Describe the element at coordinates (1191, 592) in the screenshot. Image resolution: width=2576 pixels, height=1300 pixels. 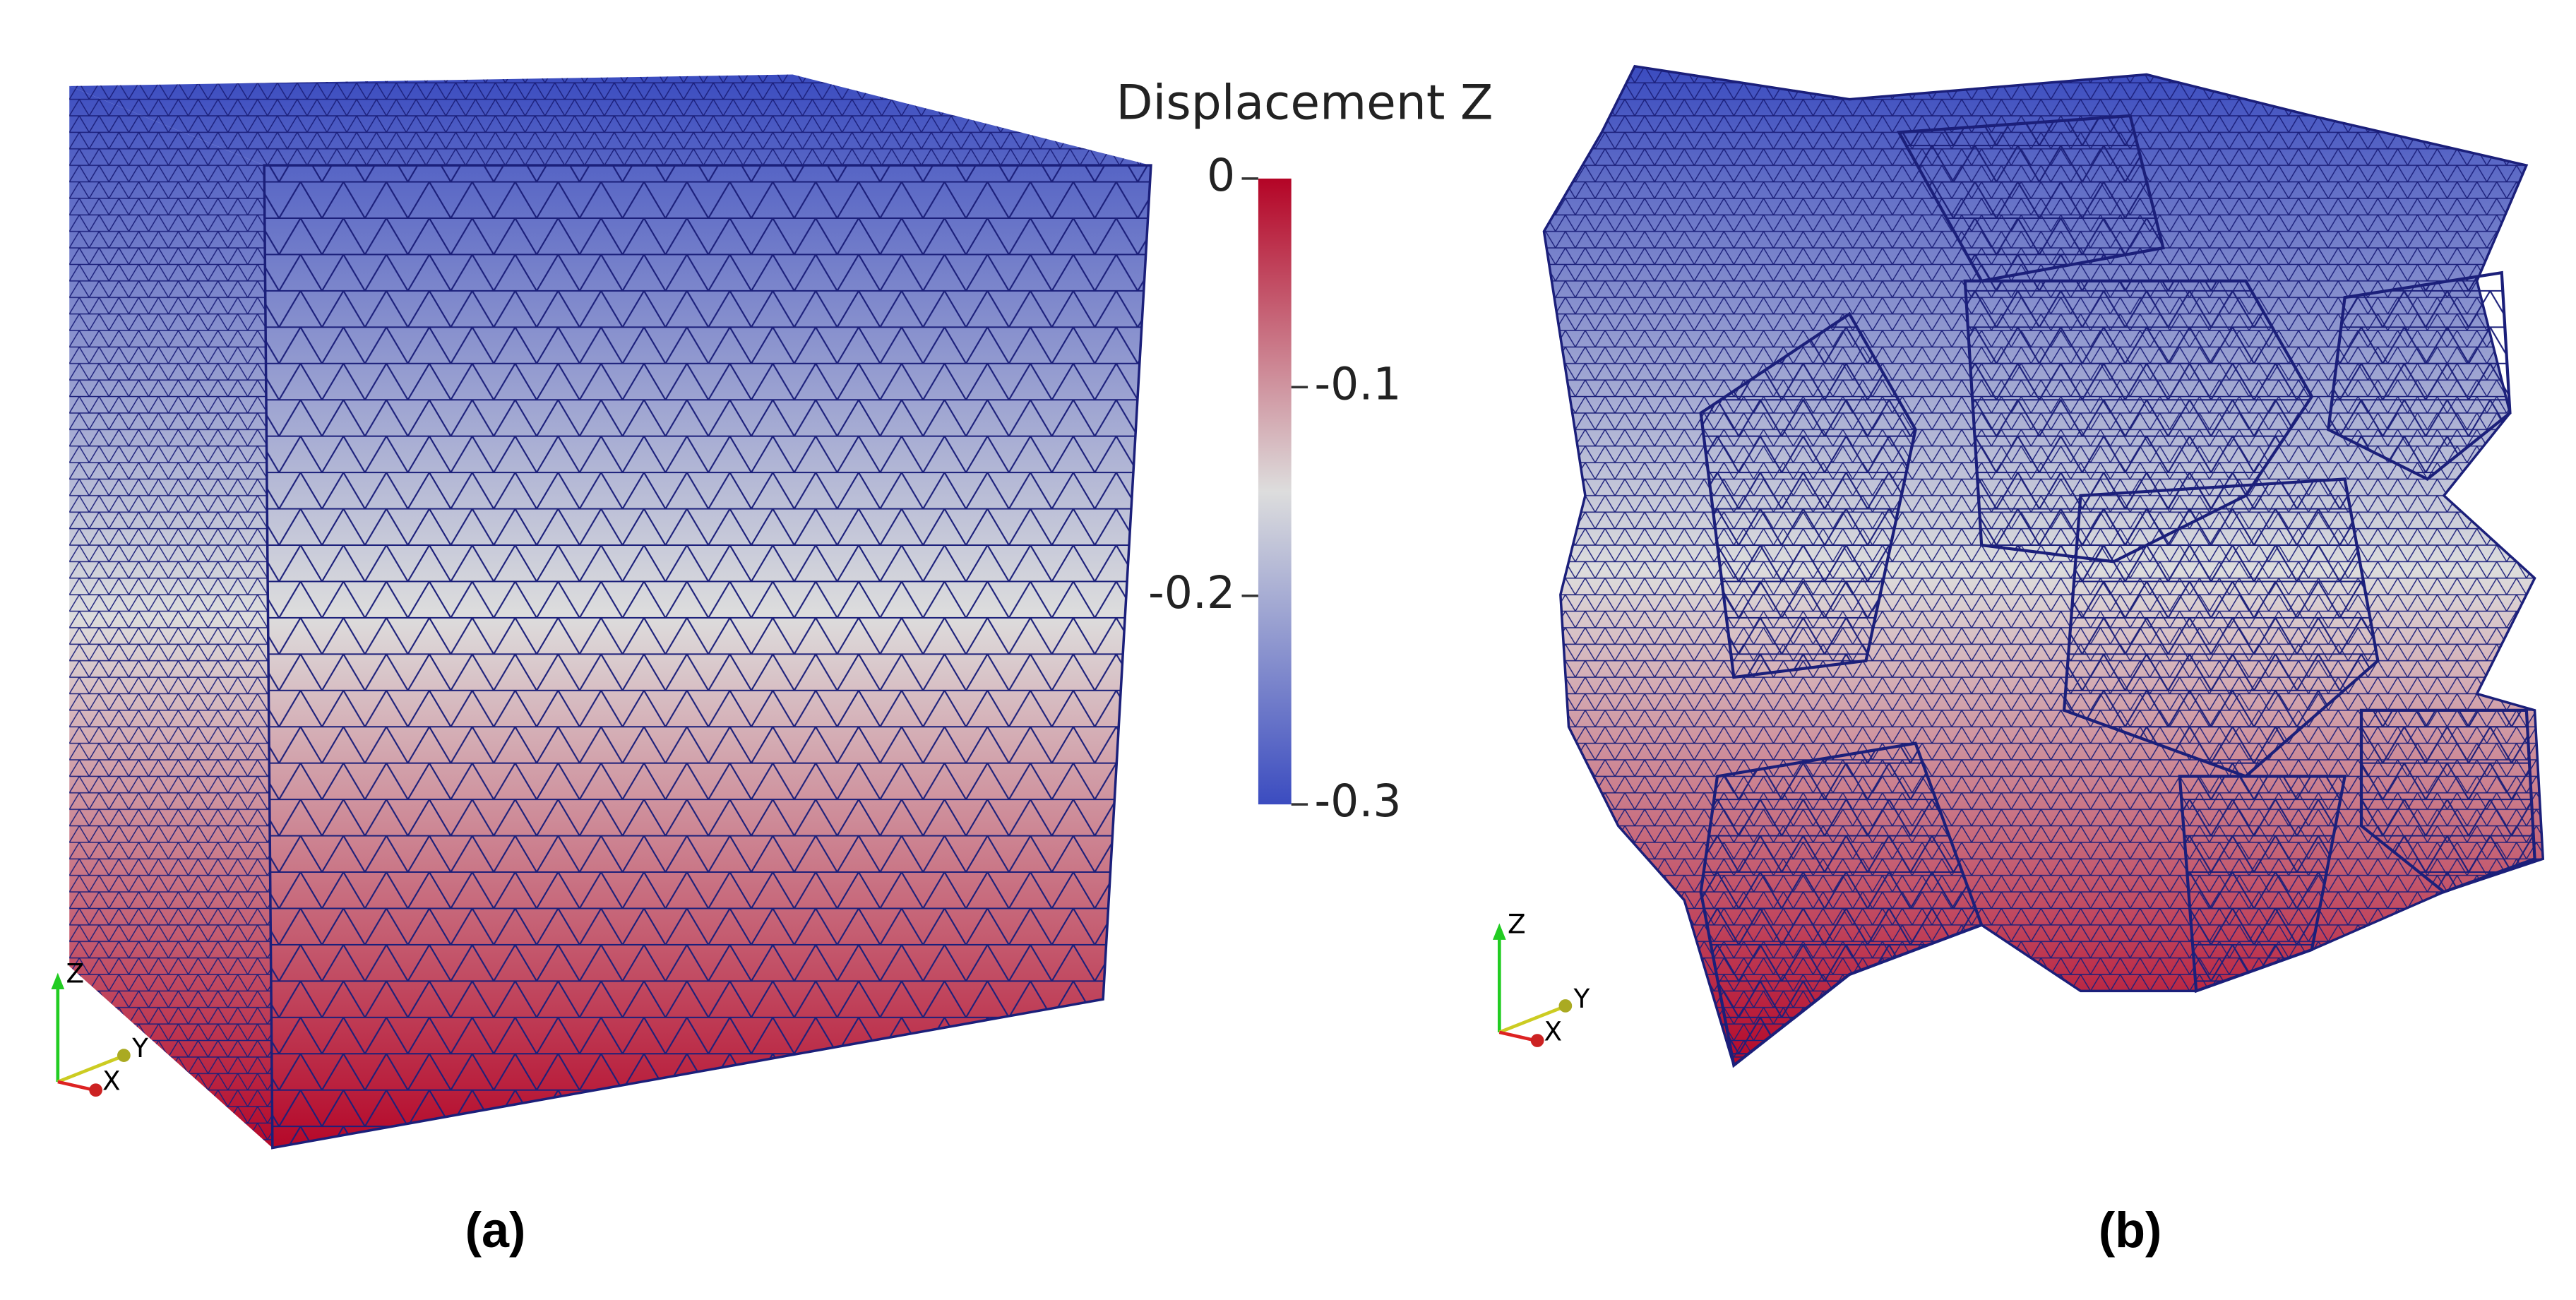
I see `tick-label: -0.2` at that location.